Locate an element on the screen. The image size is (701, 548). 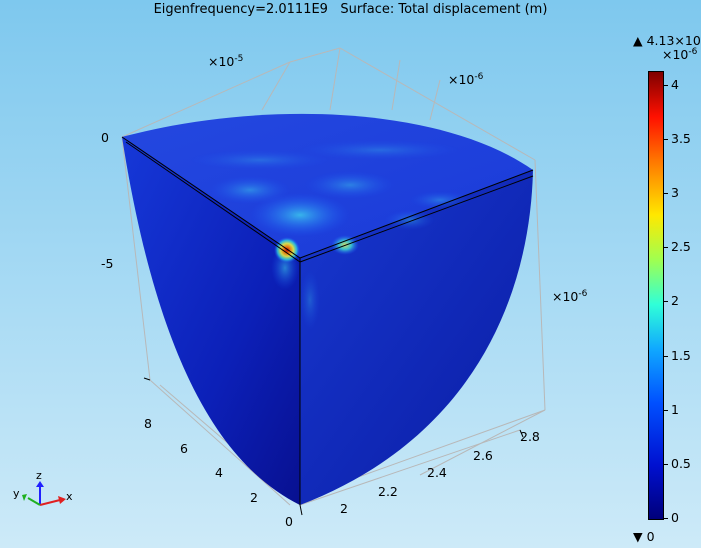
z-axis-multiplier: ×10-5 is located at coordinates (226, 61).